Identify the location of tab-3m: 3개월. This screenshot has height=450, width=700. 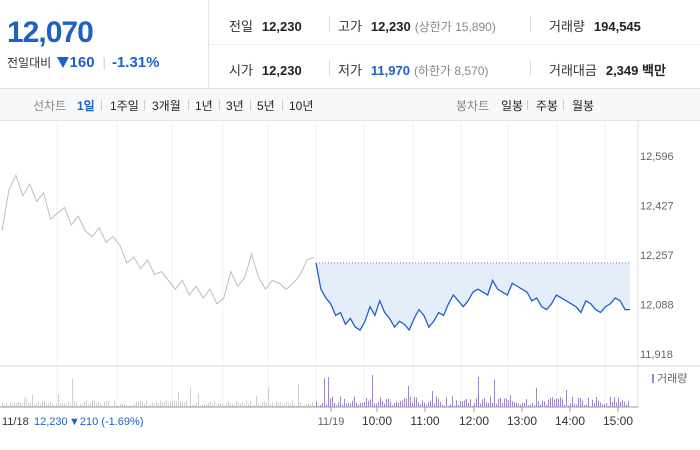
(166, 106).